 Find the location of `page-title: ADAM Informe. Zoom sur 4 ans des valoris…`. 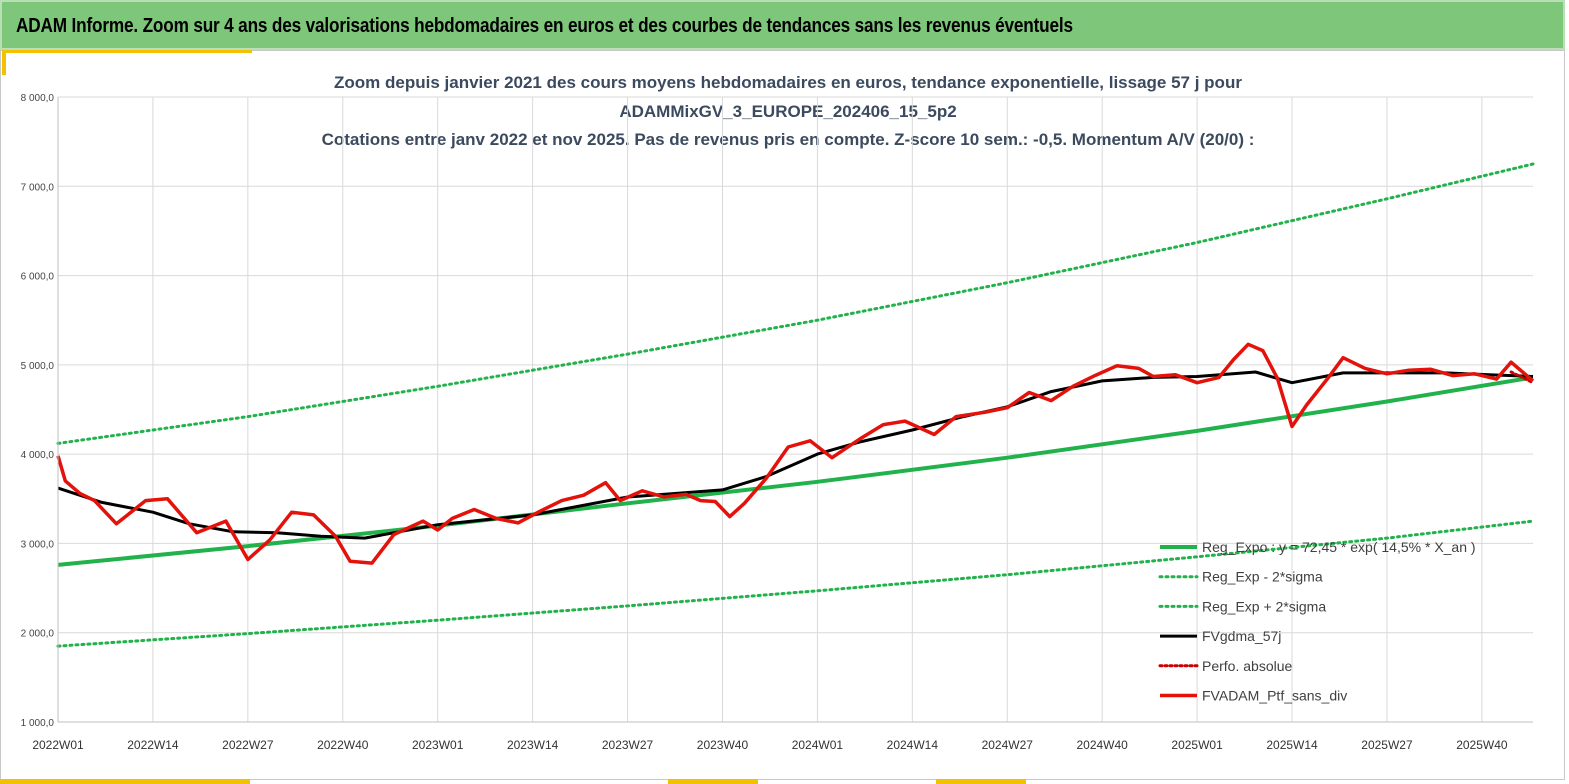

page-title: ADAM Informe. Zoom sur 4 ans des valoris… is located at coordinates (544, 26).